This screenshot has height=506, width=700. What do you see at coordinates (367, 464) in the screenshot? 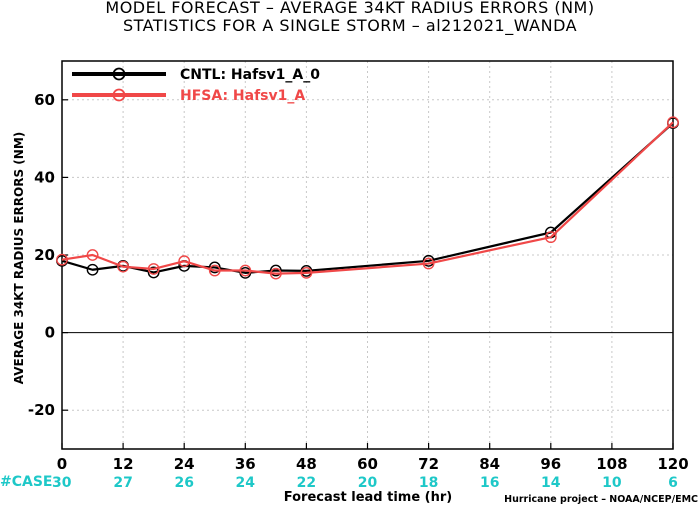
I see `x-tick-label: 60` at bounding box center [367, 464].